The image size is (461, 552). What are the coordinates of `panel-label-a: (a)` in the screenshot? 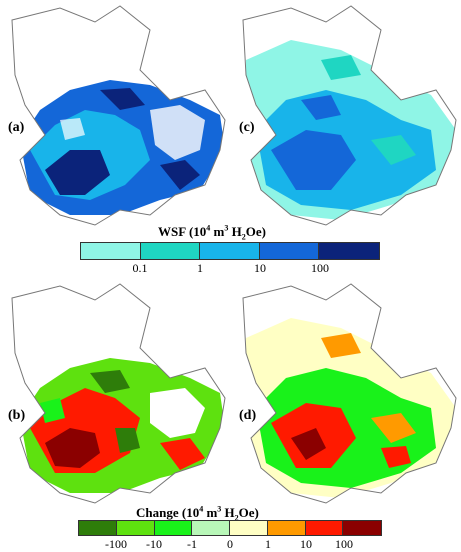 It's located at (16, 127).